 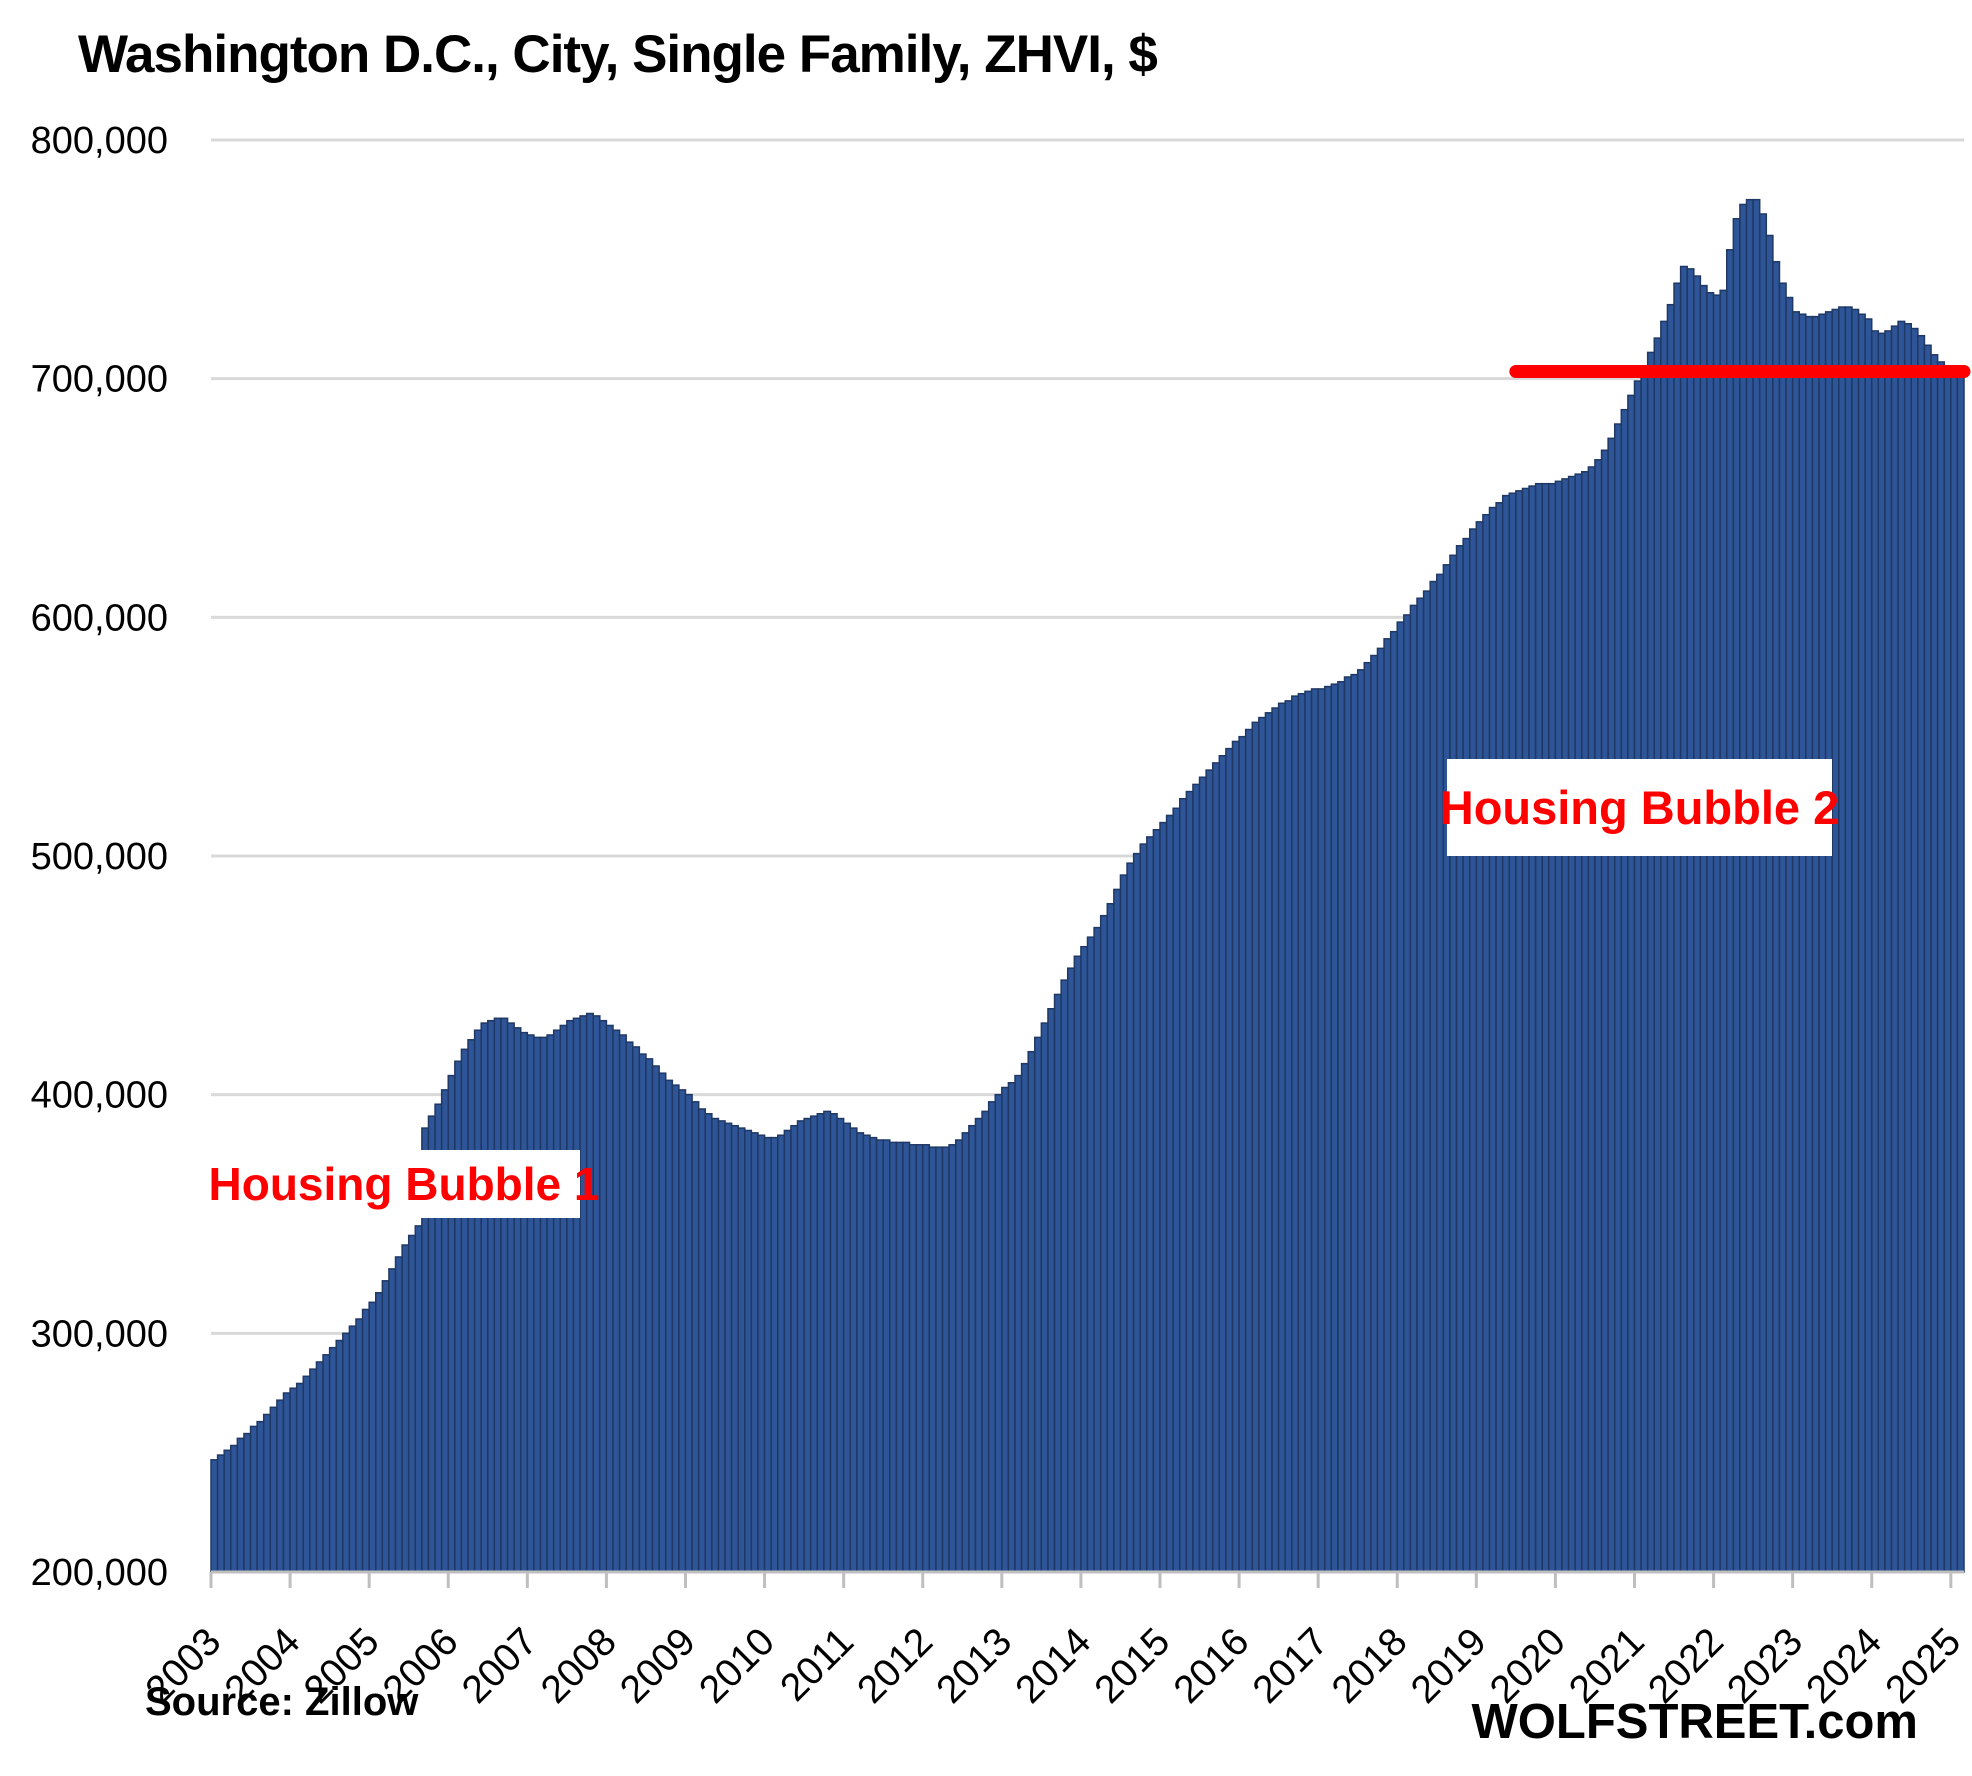 I want to click on x-axis-year-label: 2008, so click(x=579, y=1666).